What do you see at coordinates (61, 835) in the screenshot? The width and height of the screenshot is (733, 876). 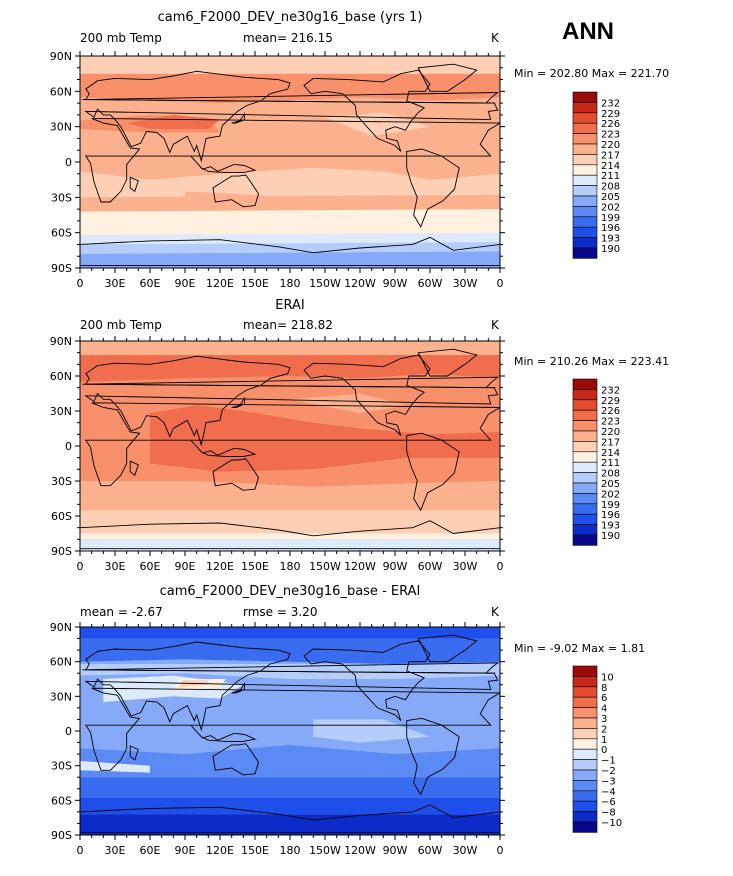 I see `y-tick-label: 90S` at bounding box center [61, 835].